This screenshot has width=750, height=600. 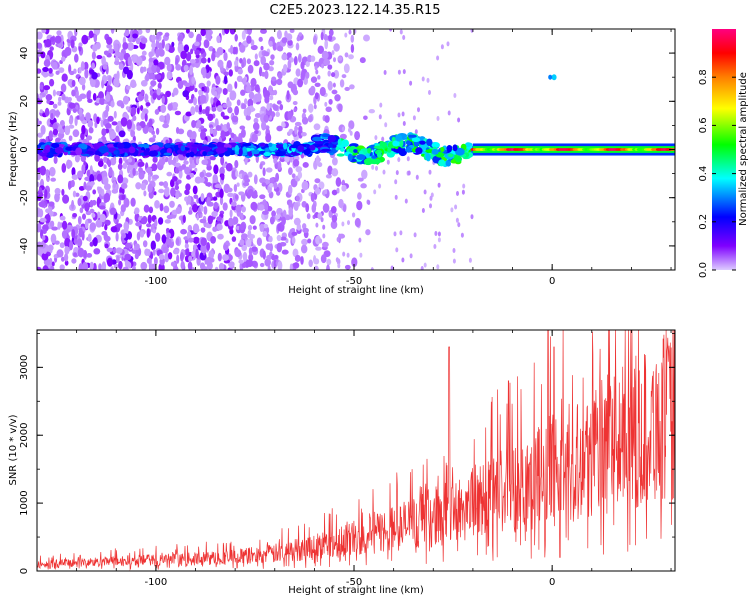 I want to click on colorbar-tick-label: 0.4, so click(x=703, y=174).